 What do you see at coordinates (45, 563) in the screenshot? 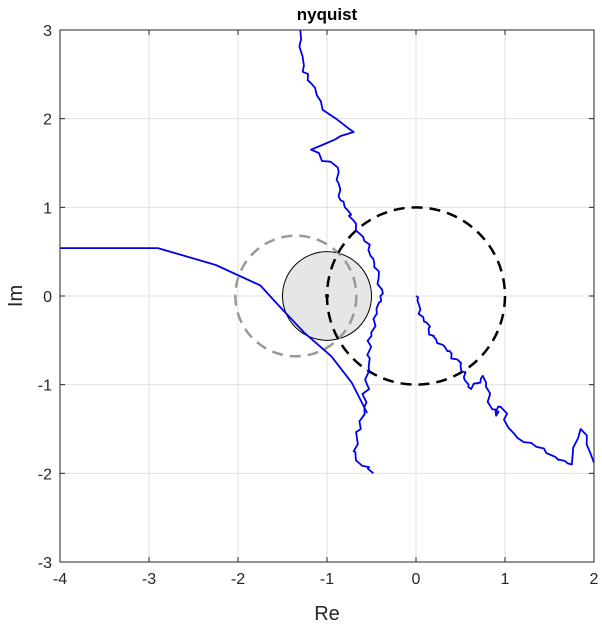
I see `y-tick-label: -3` at bounding box center [45, 563].